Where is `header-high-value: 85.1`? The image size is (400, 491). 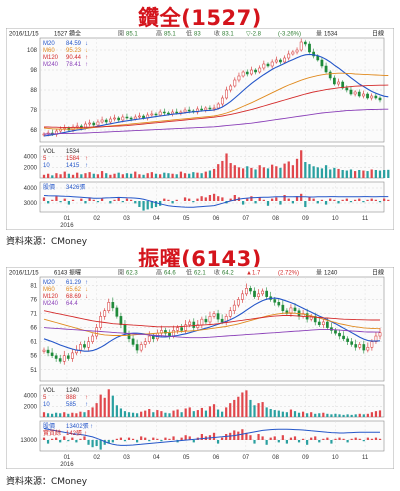
header-high-value: 85.1 is located at coordinates (170, 35).